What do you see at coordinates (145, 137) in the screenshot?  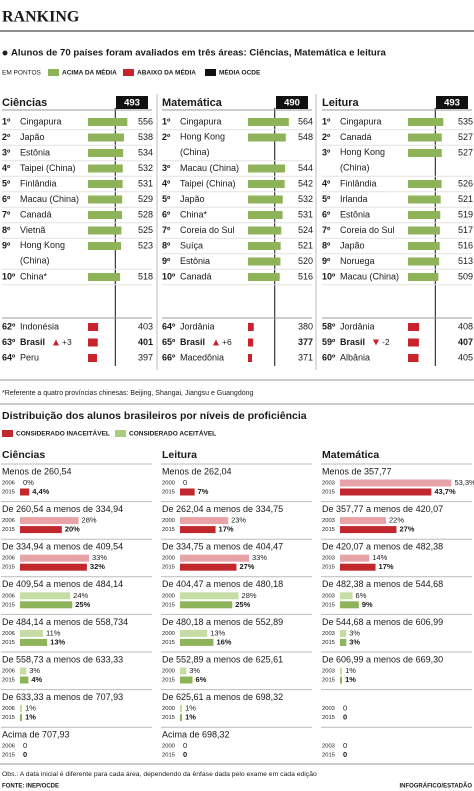 I see `score-label: 538` at bounding box center [145, 137].